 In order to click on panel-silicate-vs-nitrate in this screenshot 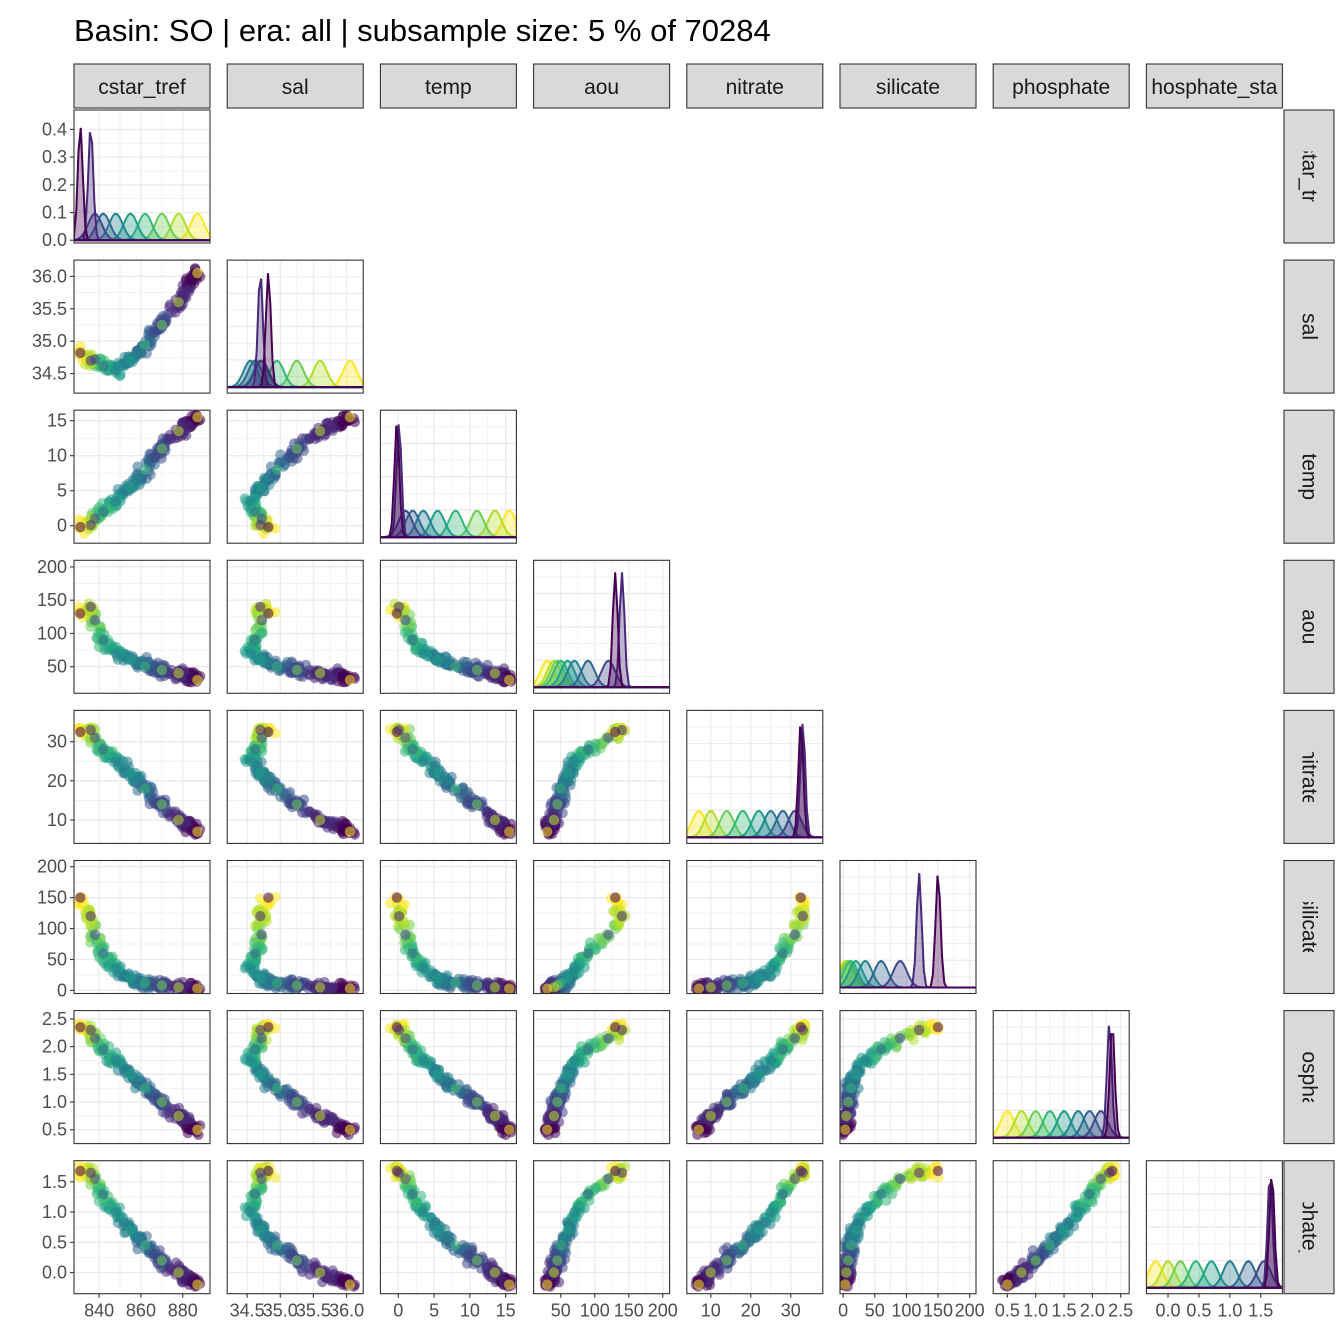, I will do `click(755, 927)`.